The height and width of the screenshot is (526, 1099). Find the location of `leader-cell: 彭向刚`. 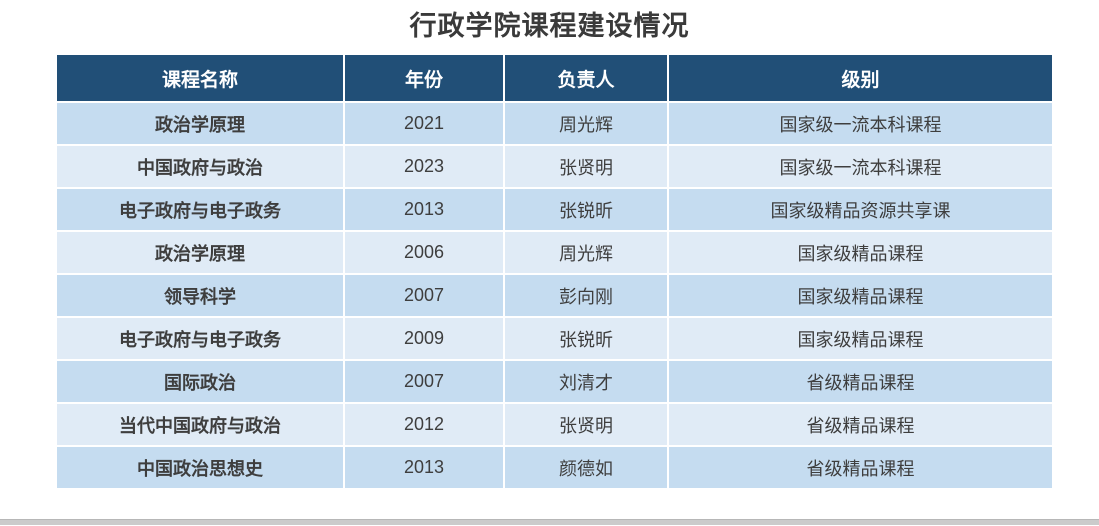

leader-cell: 彭向刚 is located at coordinates (586, 295).